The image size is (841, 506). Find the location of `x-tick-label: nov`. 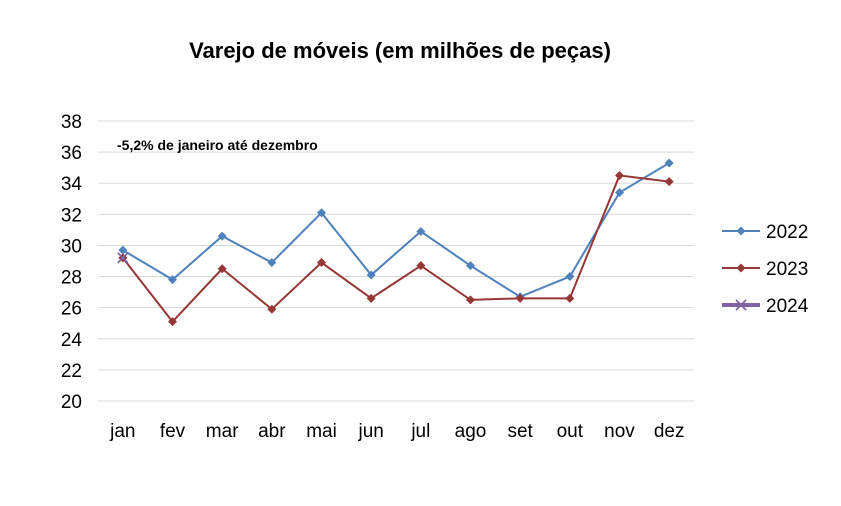

x-tick-label: nov is located at coordinates (619, 431).